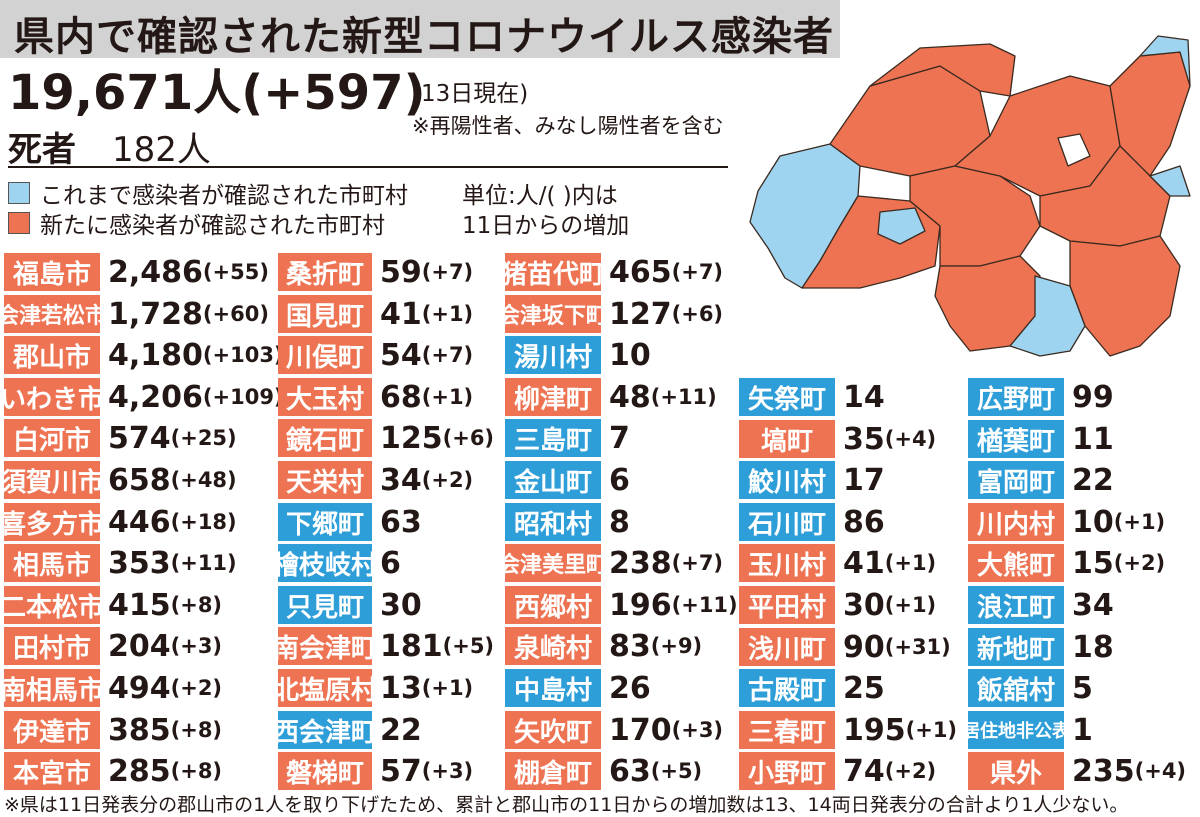 The image size is (1200, 817). What do you see at coordinates (139, 438) in the screenshot?
I see `case-count: 574` at bounding box center [139, 438].